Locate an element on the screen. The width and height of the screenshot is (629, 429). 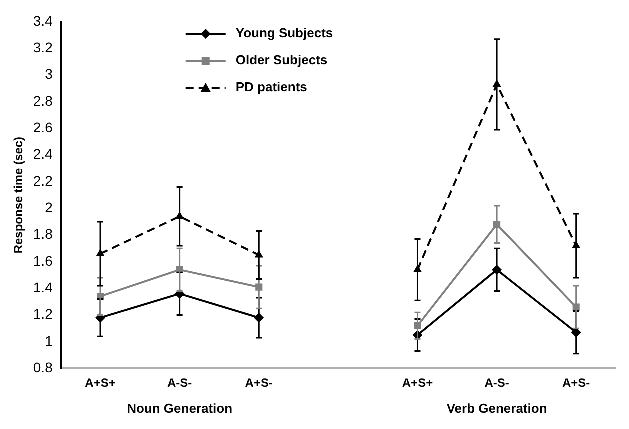
y-tick-label: 2.8 is located at coordinates (43, 100).